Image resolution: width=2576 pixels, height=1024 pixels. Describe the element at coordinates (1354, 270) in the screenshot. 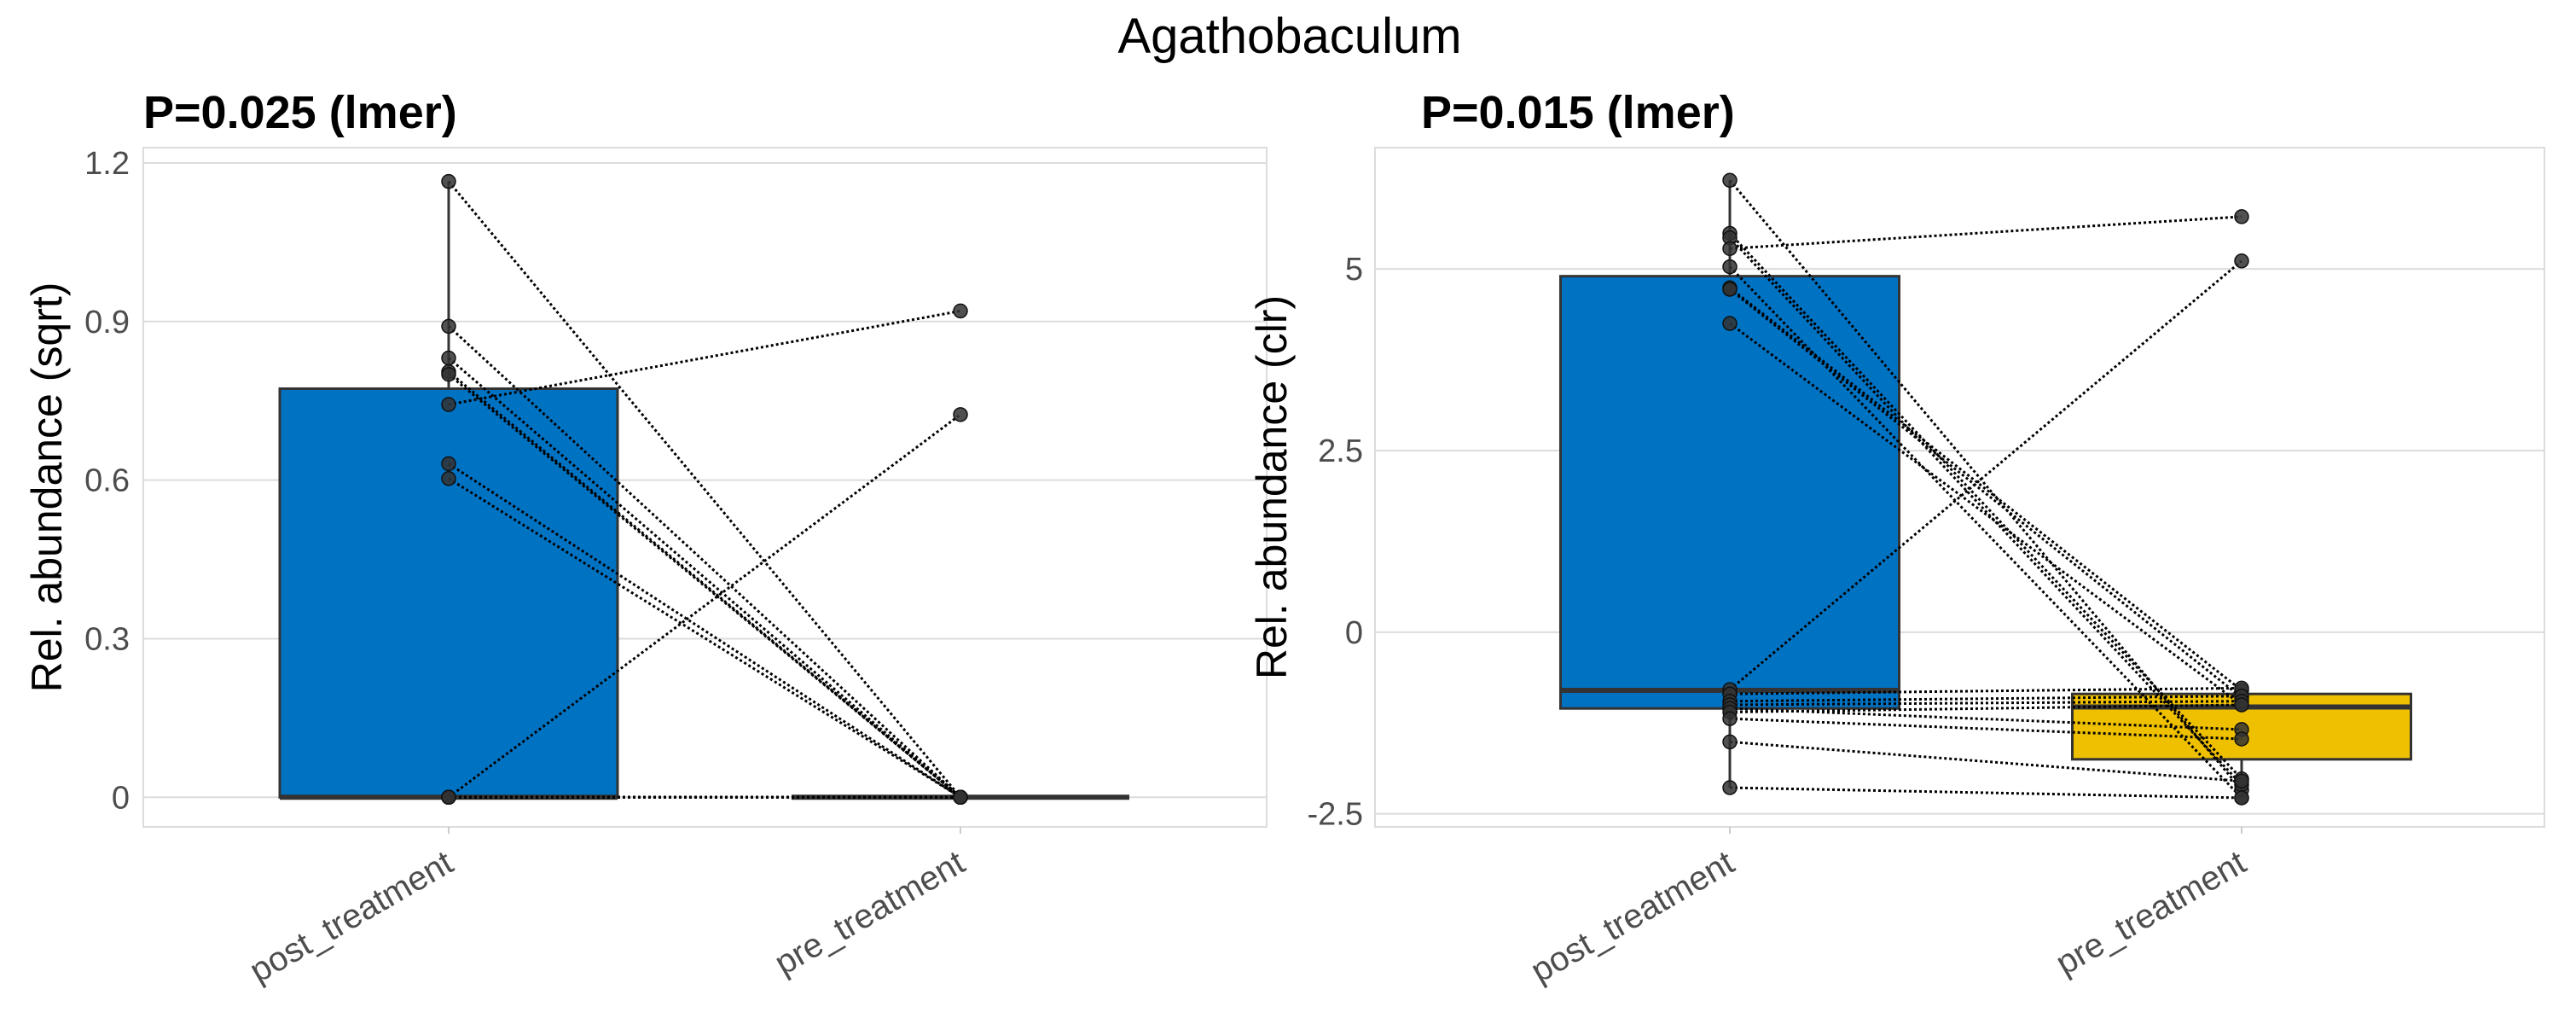

I see `y-tick-label: 5` at that location.